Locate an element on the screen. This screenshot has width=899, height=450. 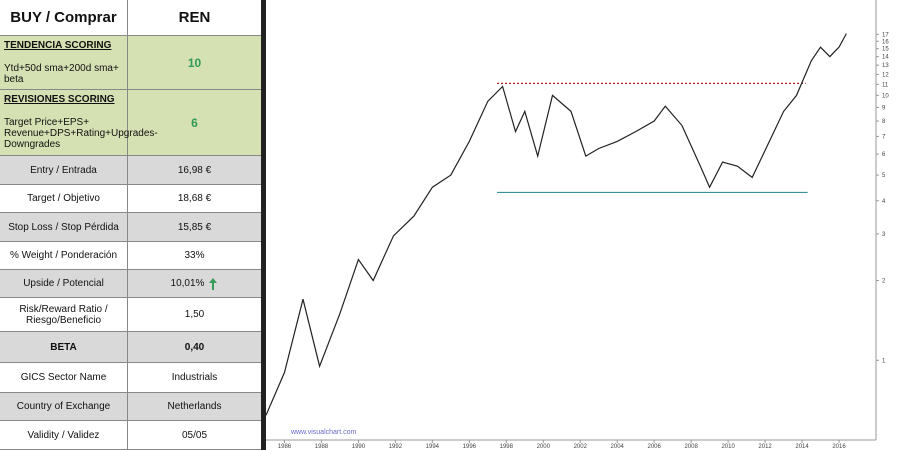
row-value: 18,68 € is located at coordinates (194, 198).